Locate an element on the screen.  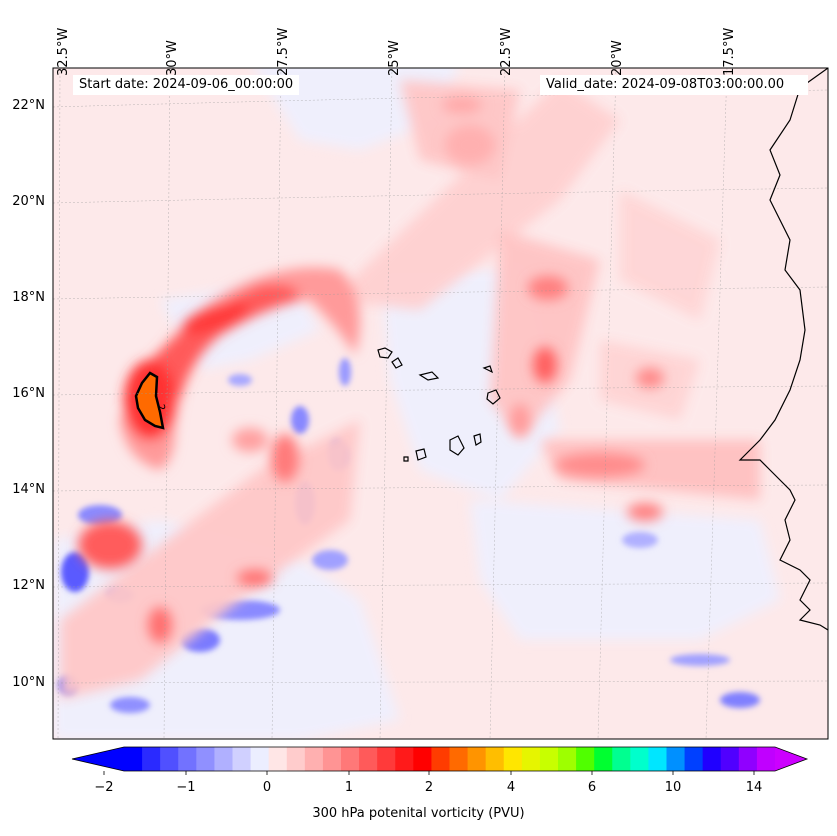
lon-label: 20°W is located at coordinates (617, 58).